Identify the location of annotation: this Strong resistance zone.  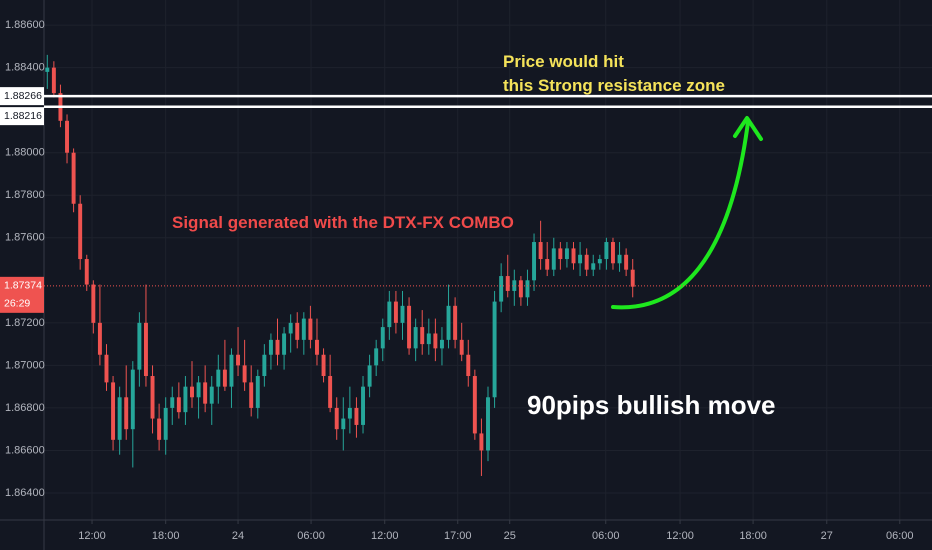
(614, 85).